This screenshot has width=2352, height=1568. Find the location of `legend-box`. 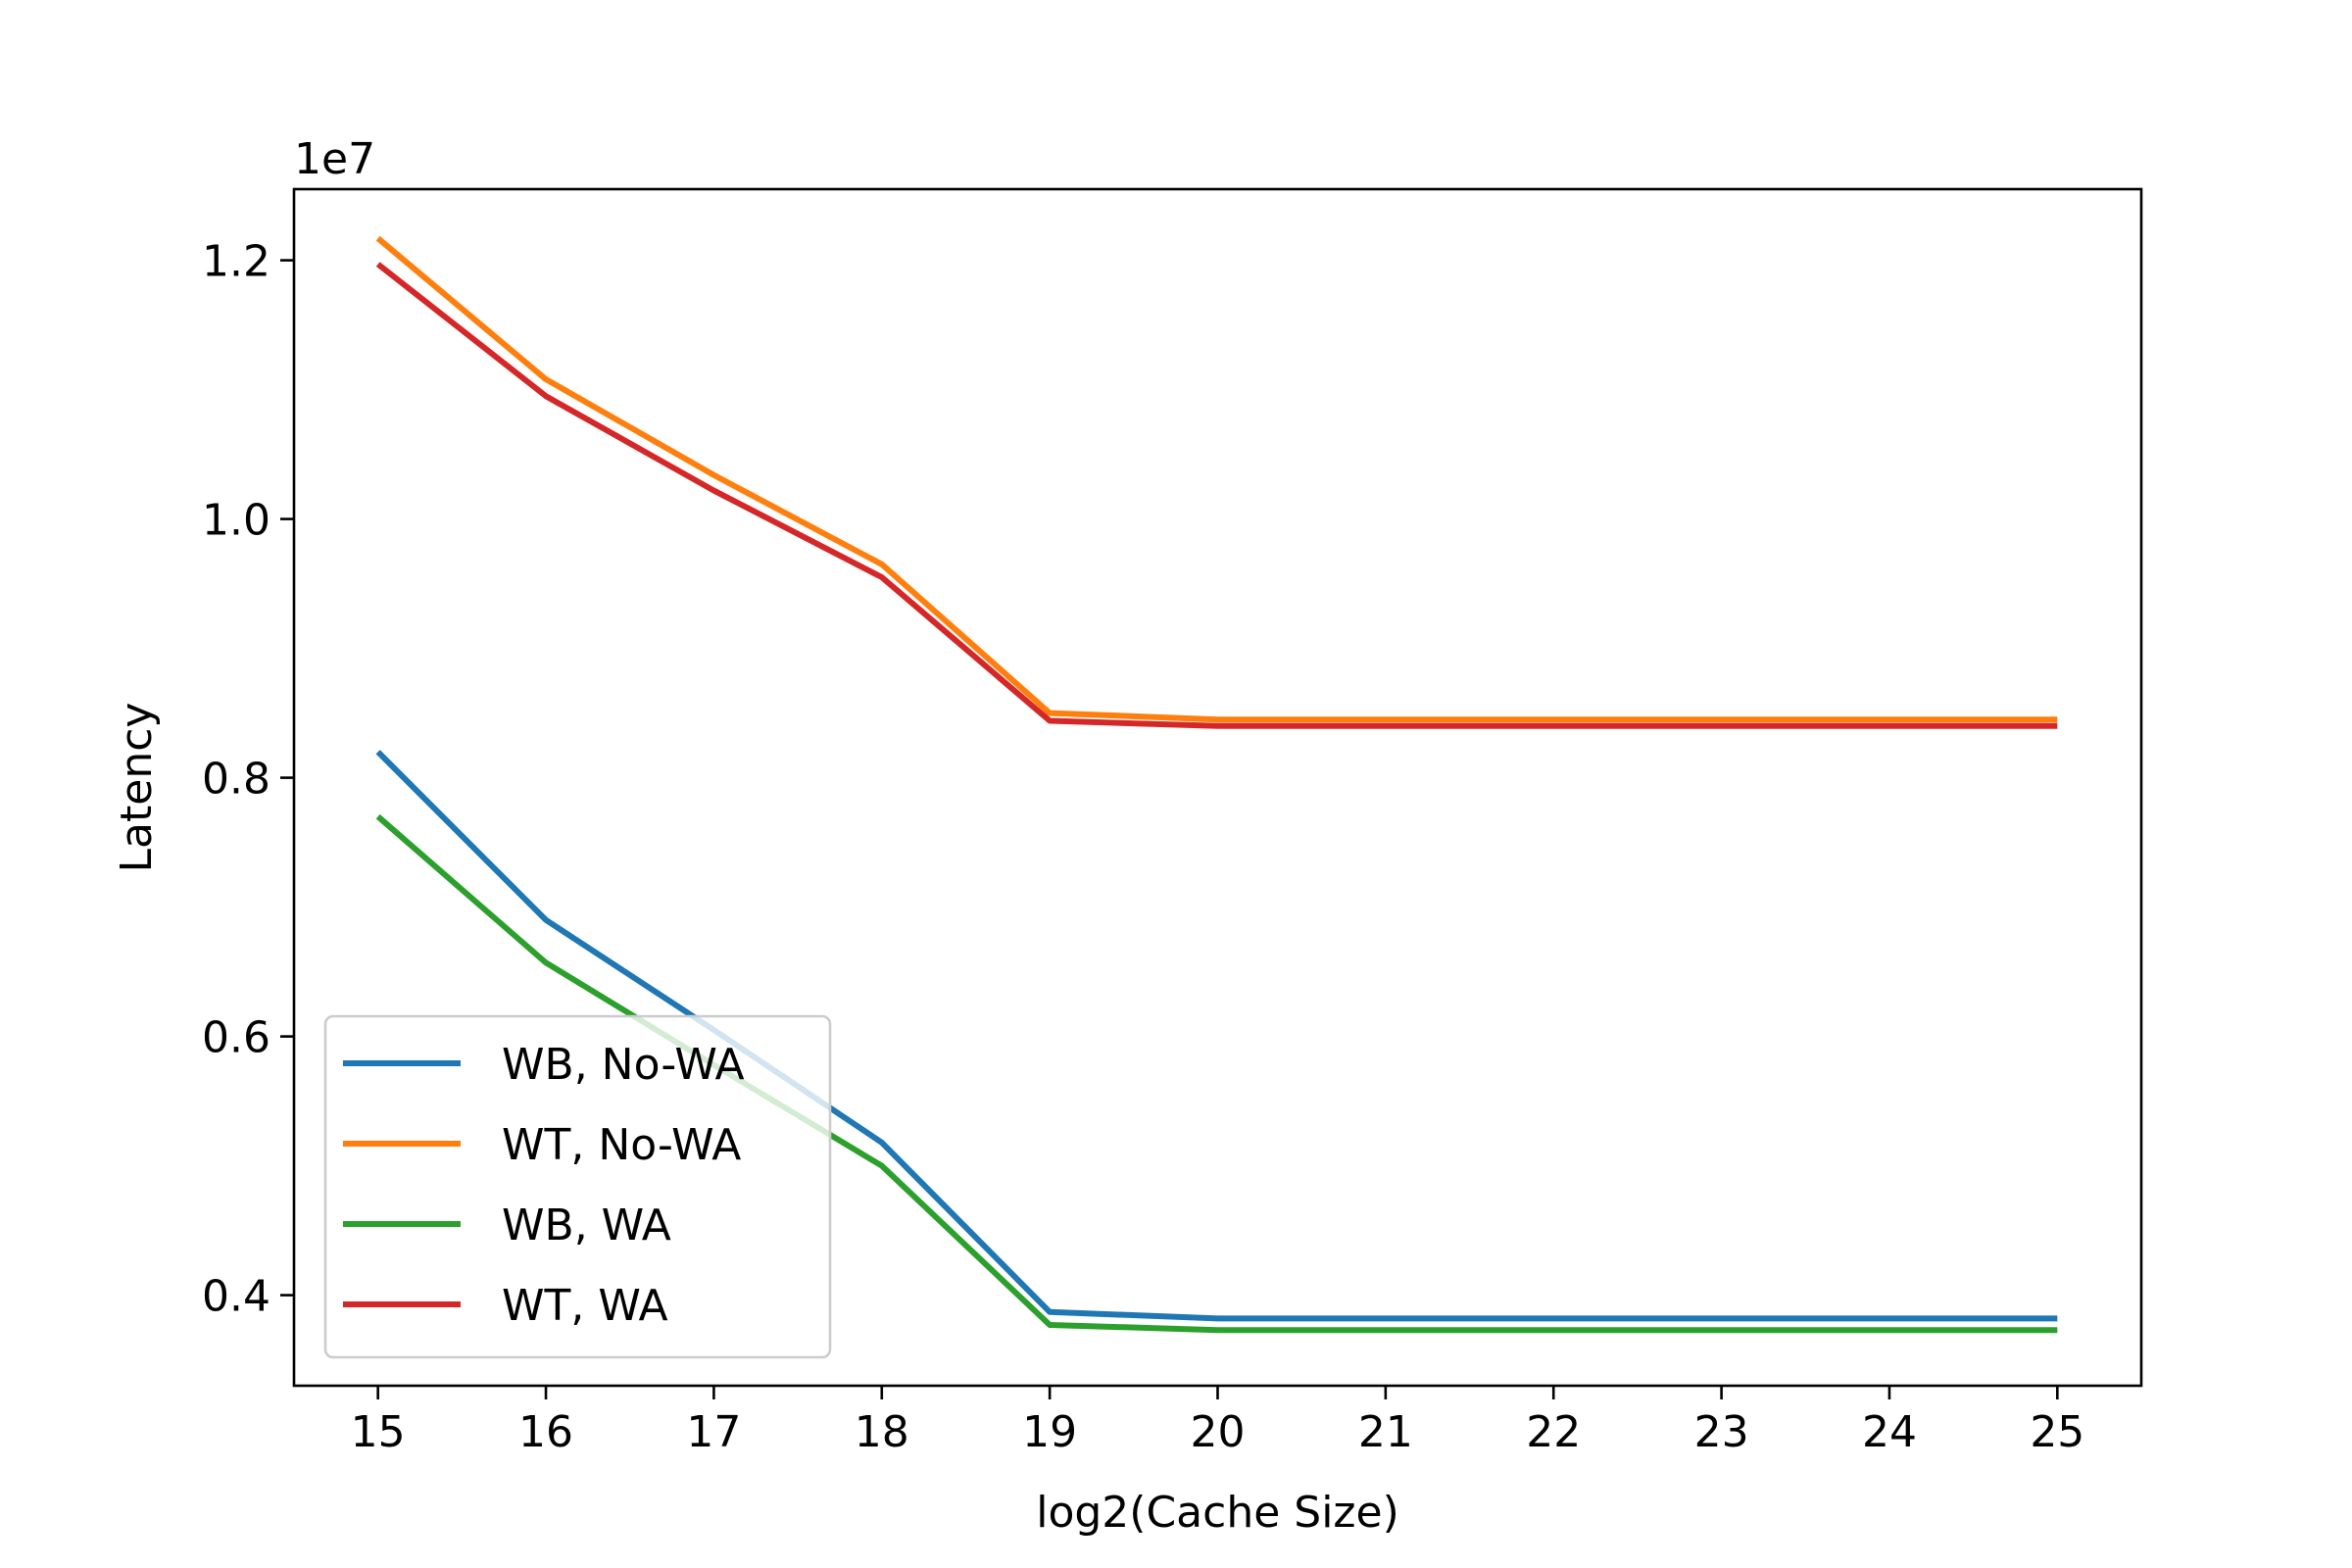

legend-box is located at coordinates (577, 1186).